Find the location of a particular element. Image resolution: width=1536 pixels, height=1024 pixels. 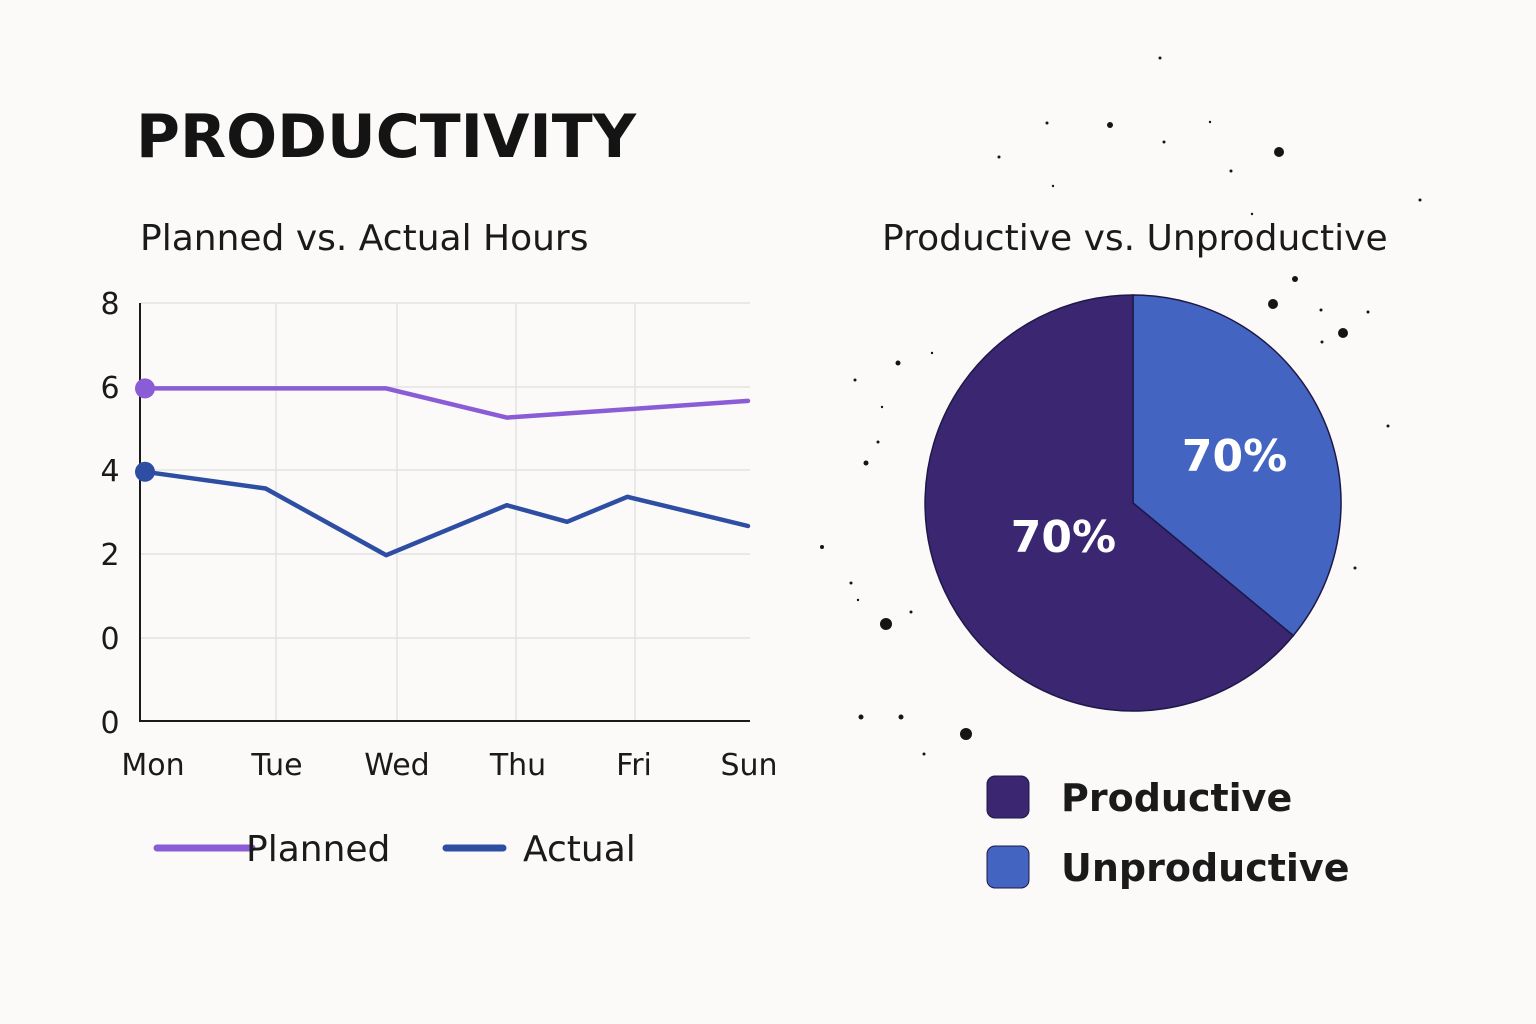

x-tick-label: Thu is located at coordinates (517, 765).